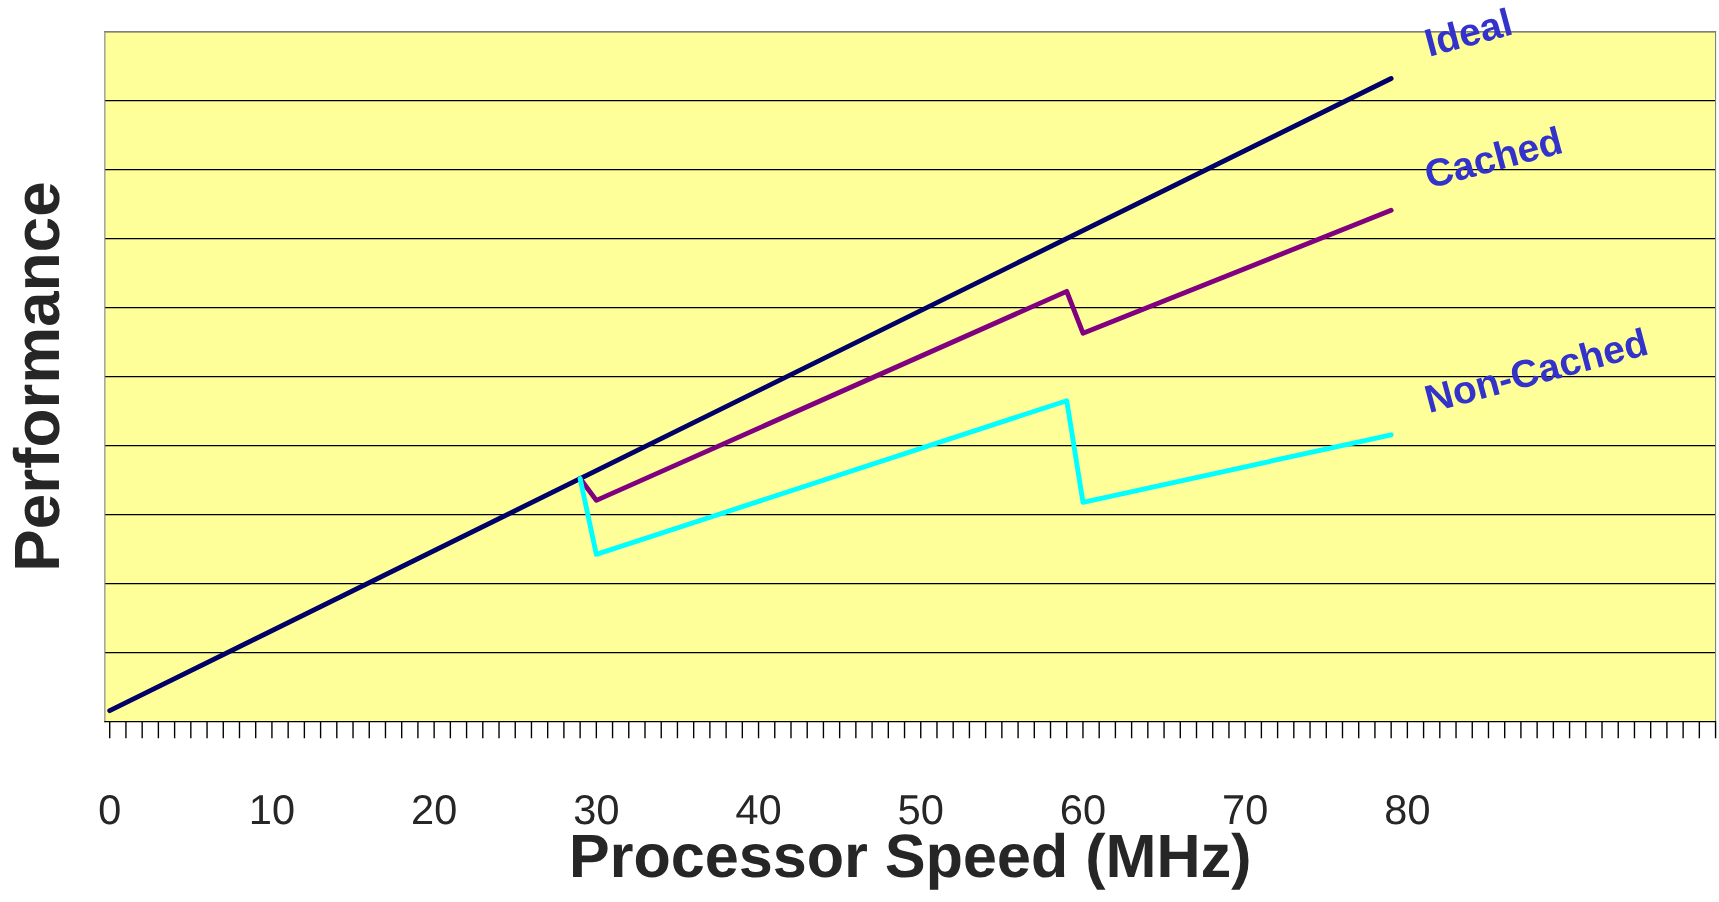 This screenshot has width=1719, height=902. Describe the element at coordinates (36, 375) in the screenshot. I see `y-axis-title: Performance` at that location.